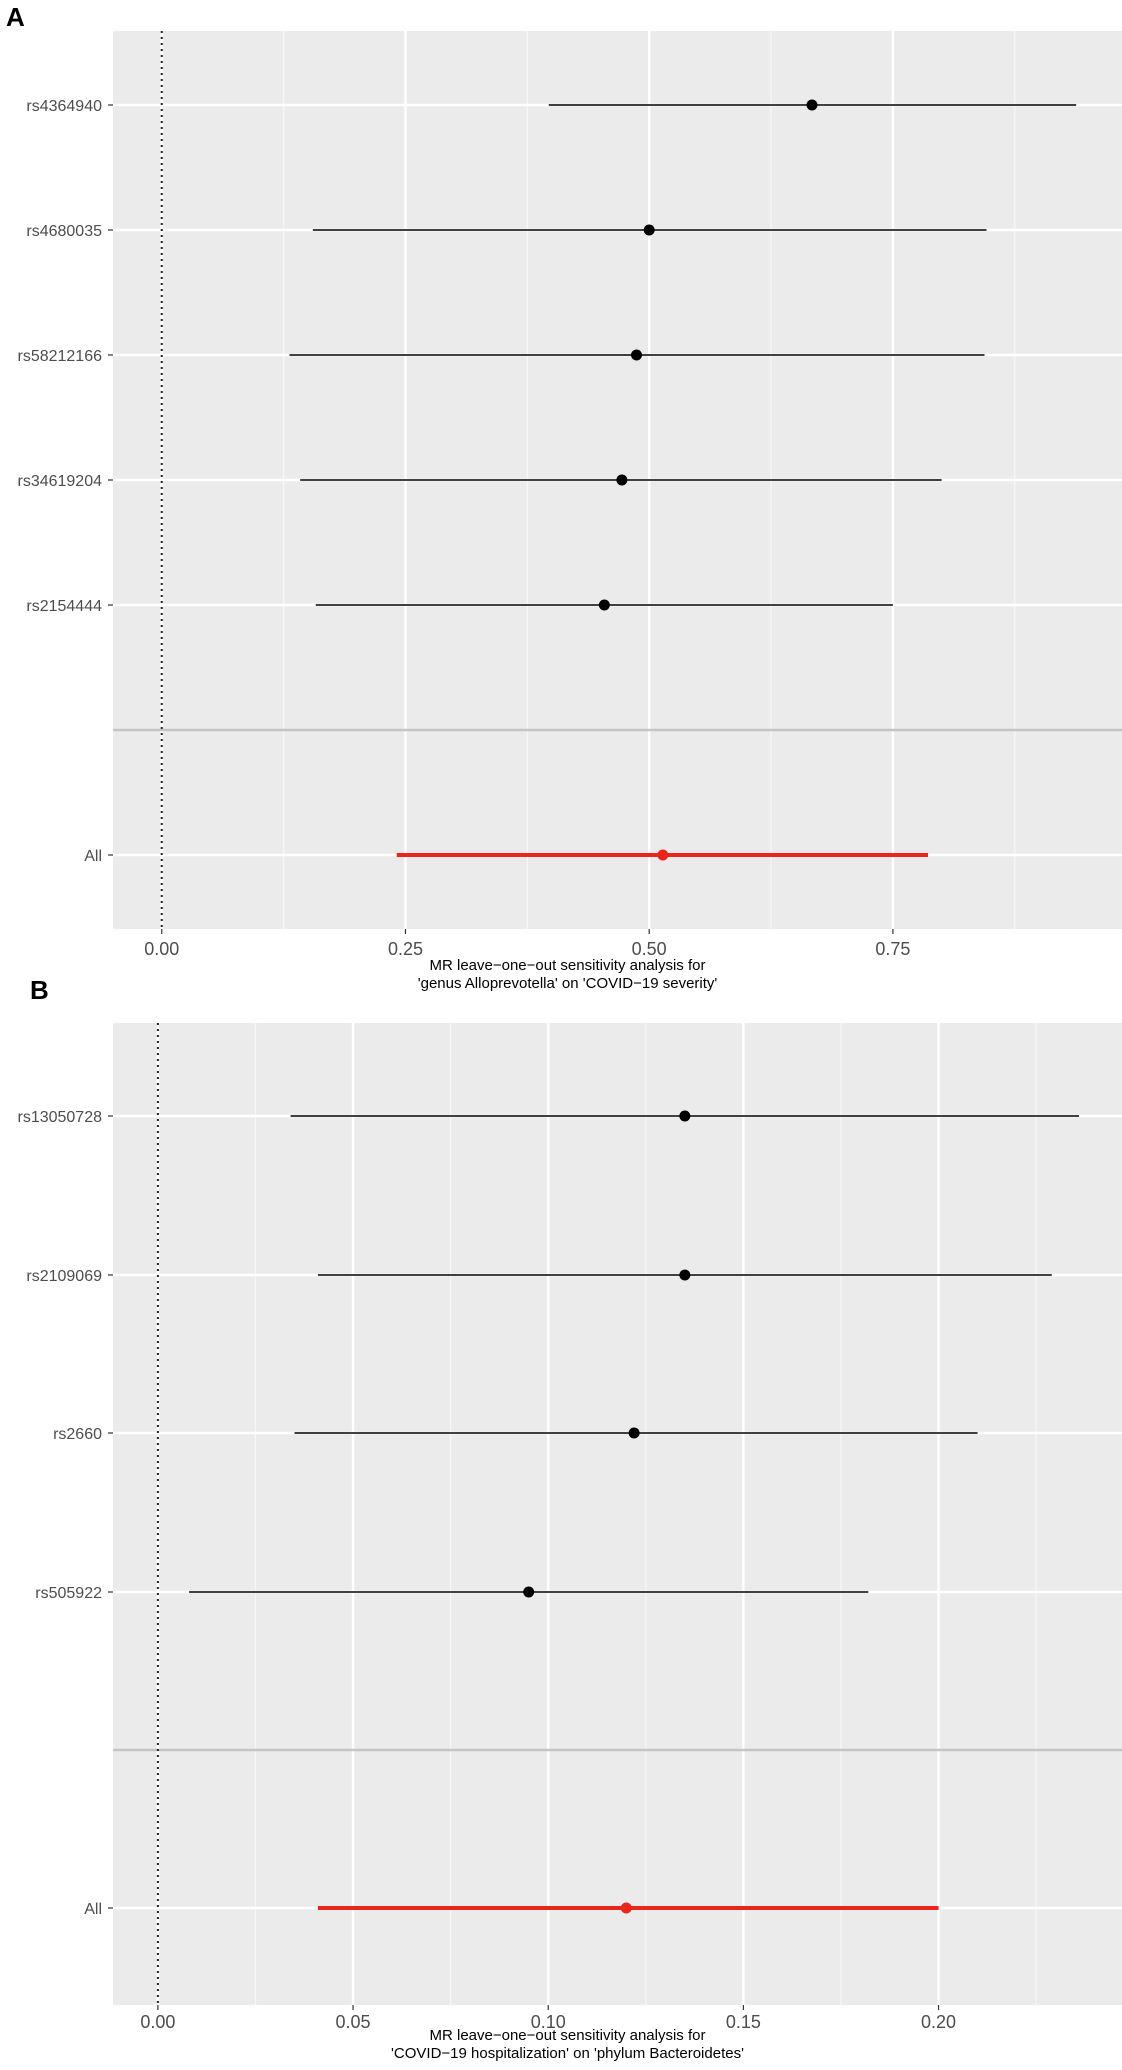  Describe the element at coordinates (649, 230) in the screenshot. I see `panel-a-point-rs4680035` at that location.